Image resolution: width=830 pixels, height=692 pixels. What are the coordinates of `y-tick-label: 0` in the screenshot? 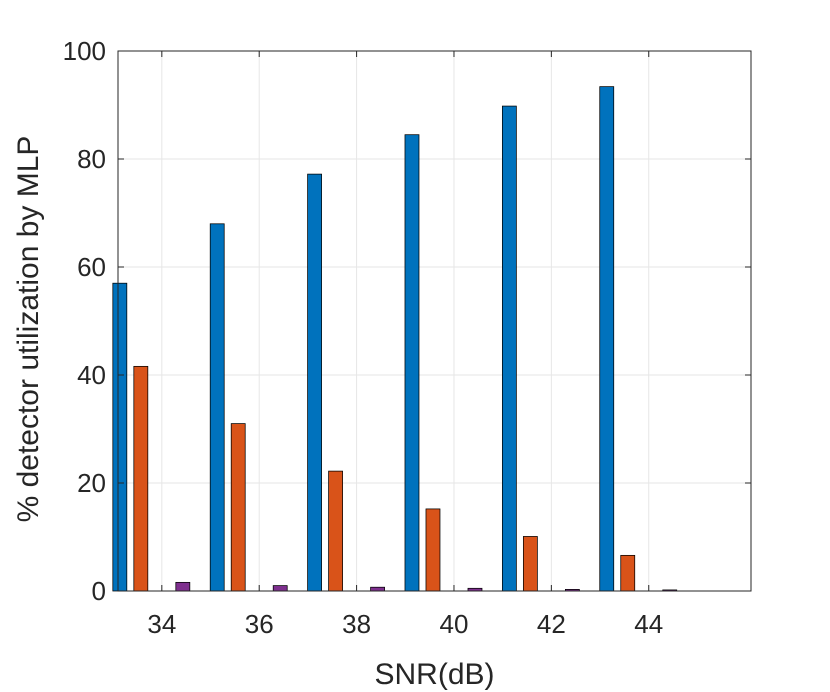 It's located at (99, 591).